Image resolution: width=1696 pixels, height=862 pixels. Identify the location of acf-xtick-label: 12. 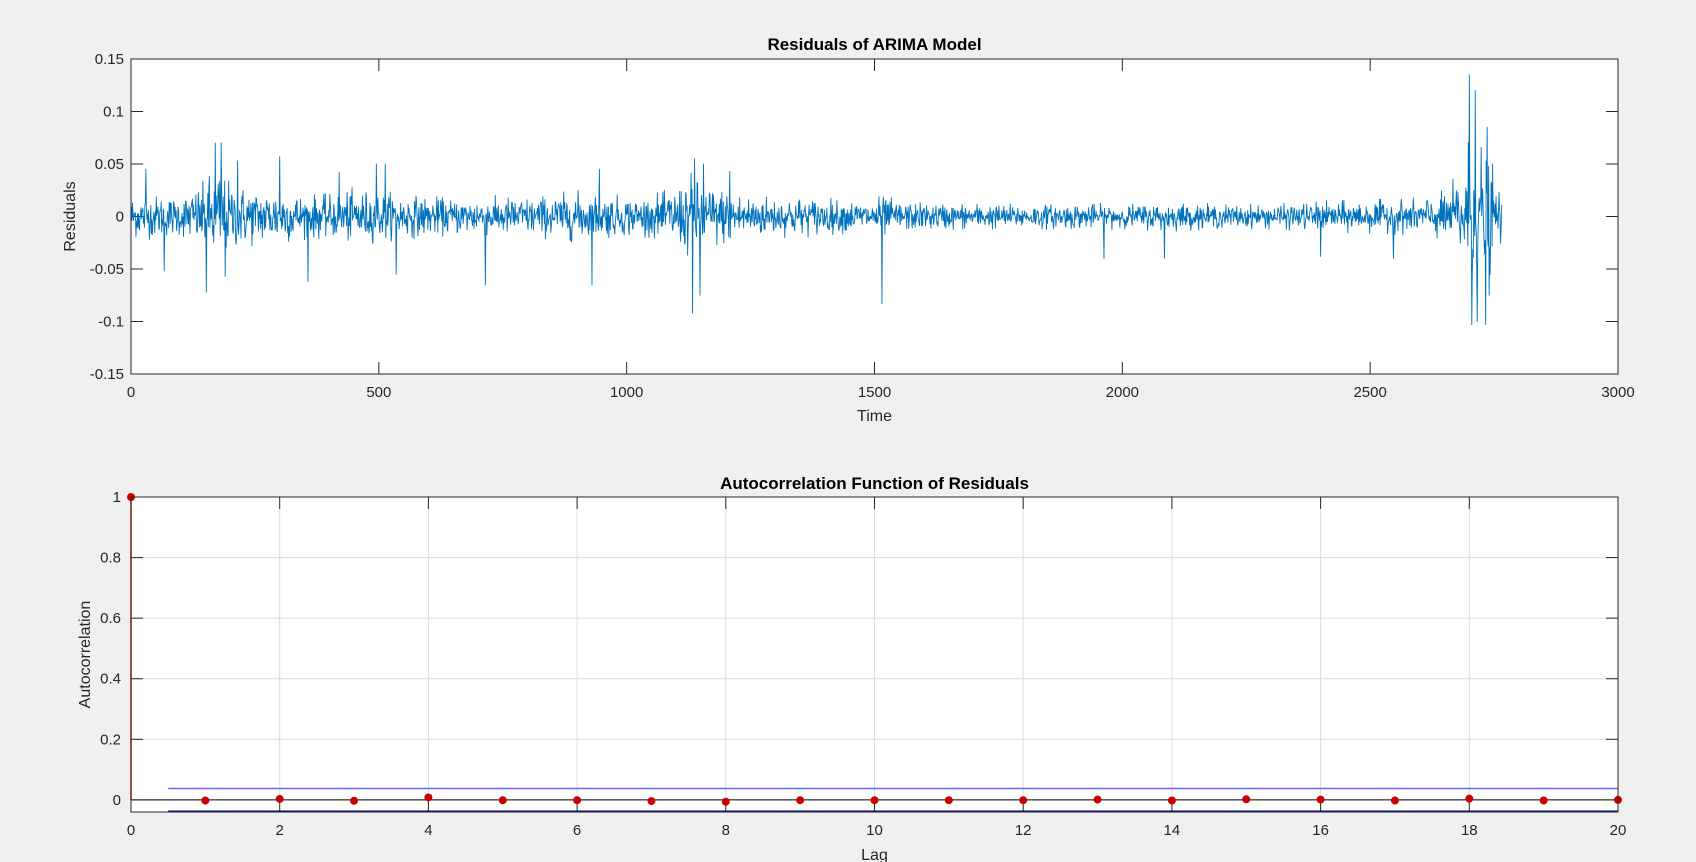
(1023, 830).